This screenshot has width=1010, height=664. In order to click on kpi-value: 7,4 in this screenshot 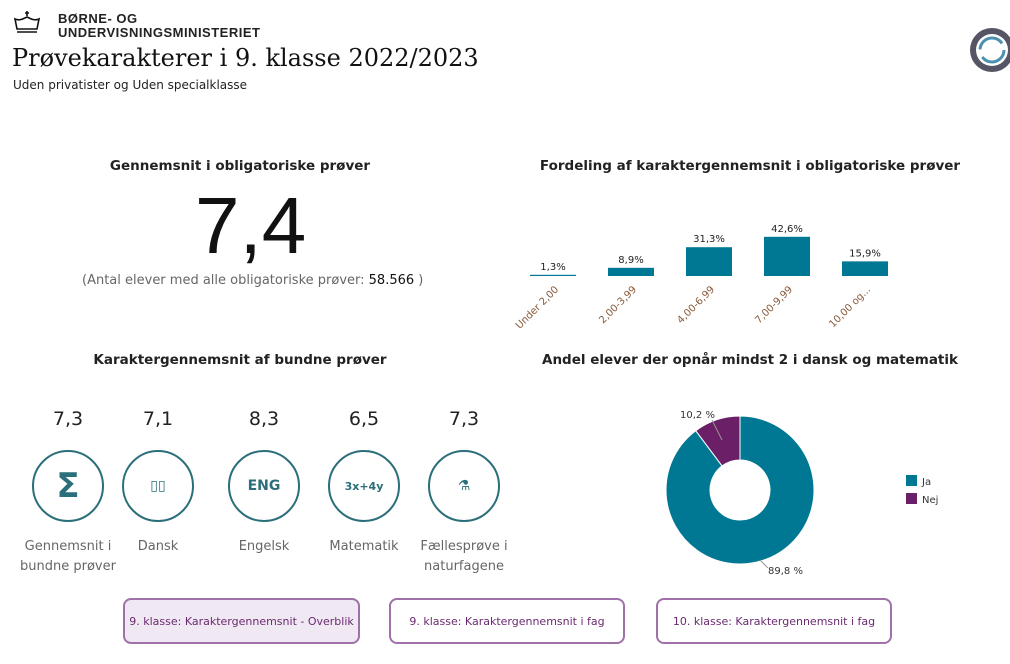, I will do `click(251, 225)`.